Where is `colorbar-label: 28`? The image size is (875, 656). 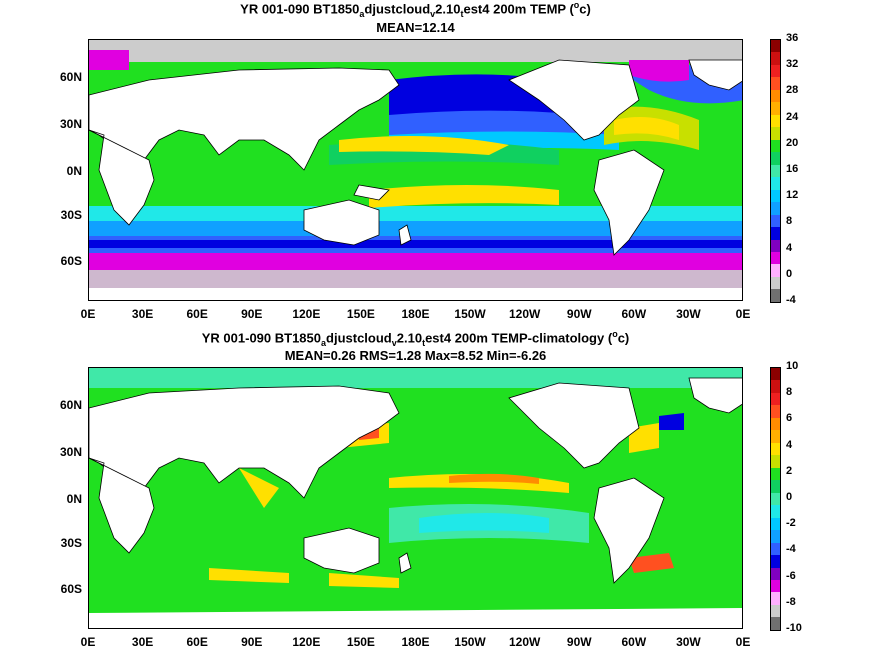
colorbar-label: 28 is located at coordinates (792, 90).